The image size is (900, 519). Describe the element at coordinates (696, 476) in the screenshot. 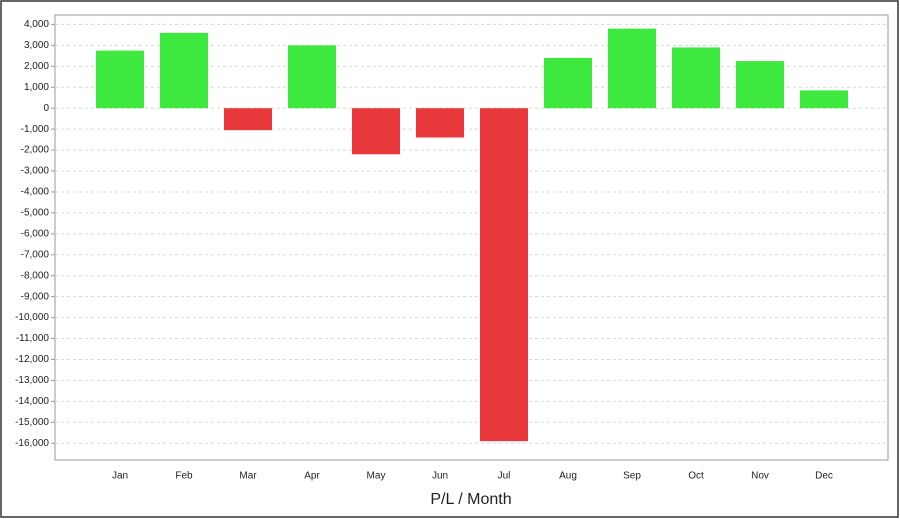

I see `x-tick-label: Oct` at that location.